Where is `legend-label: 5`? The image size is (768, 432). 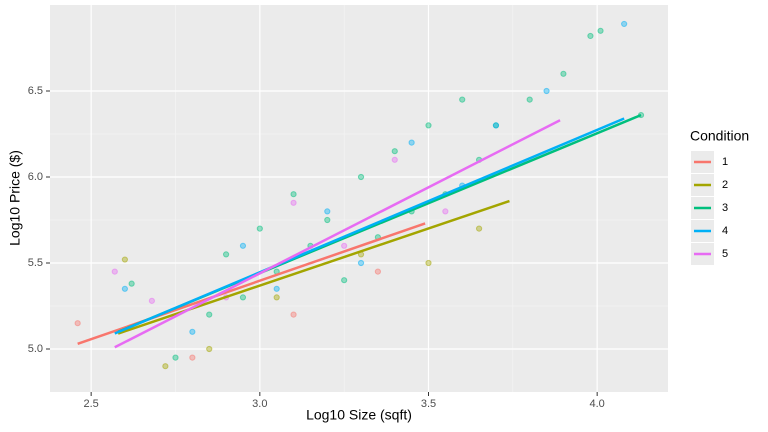
legend-label: 5 is located at coordinates (725, 254).